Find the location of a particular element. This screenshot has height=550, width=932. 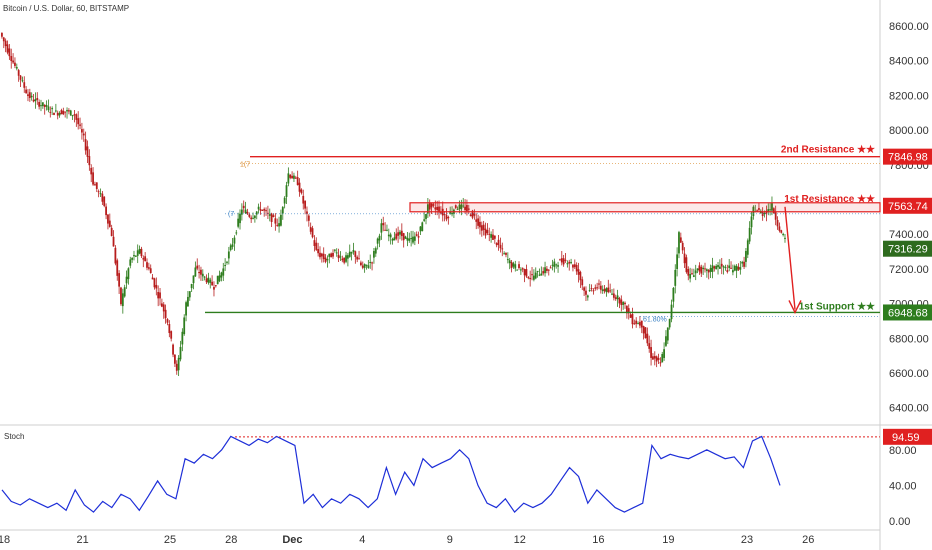

stoch-line is located at coordinates (391, 474).